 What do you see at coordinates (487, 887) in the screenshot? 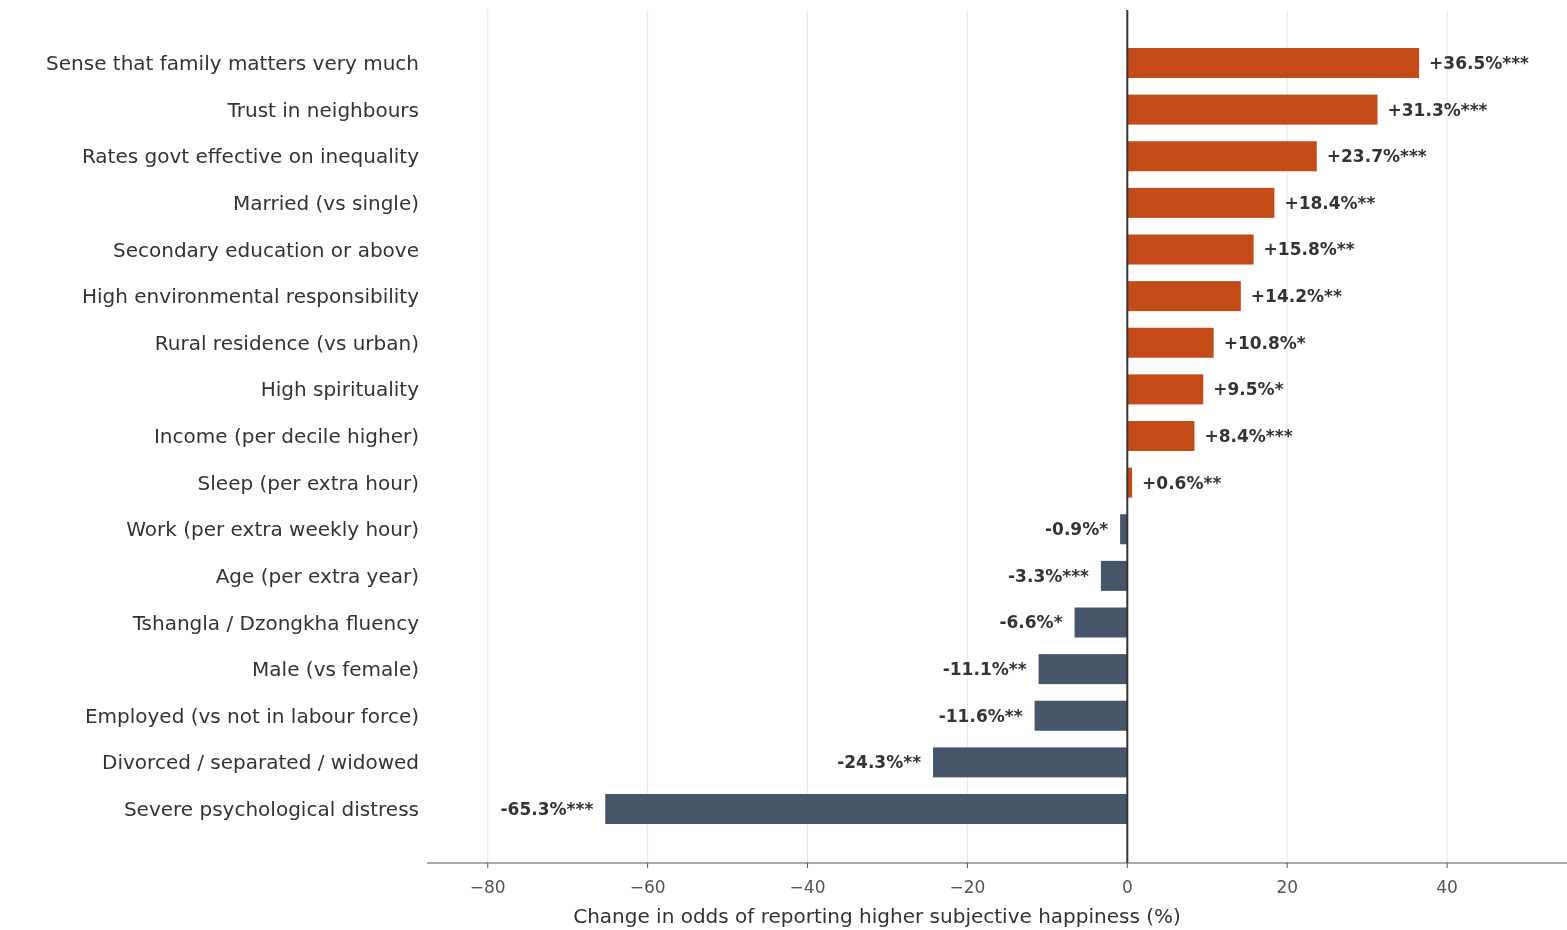
I see `x-tick-label: −80` at bounding box center [487, 887].